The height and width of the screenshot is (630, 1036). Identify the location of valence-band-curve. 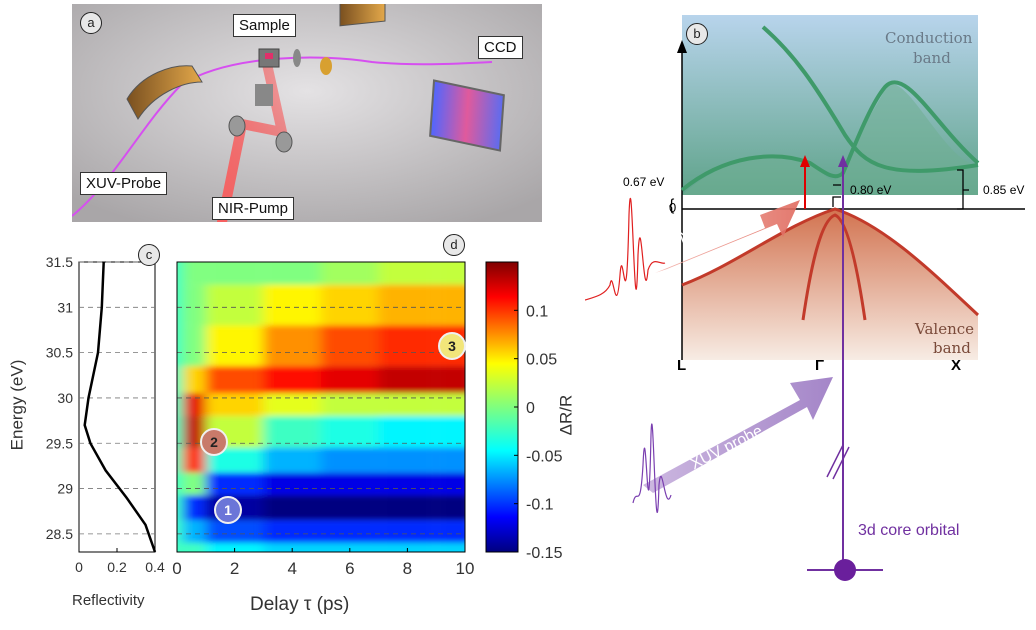
(830, 262).